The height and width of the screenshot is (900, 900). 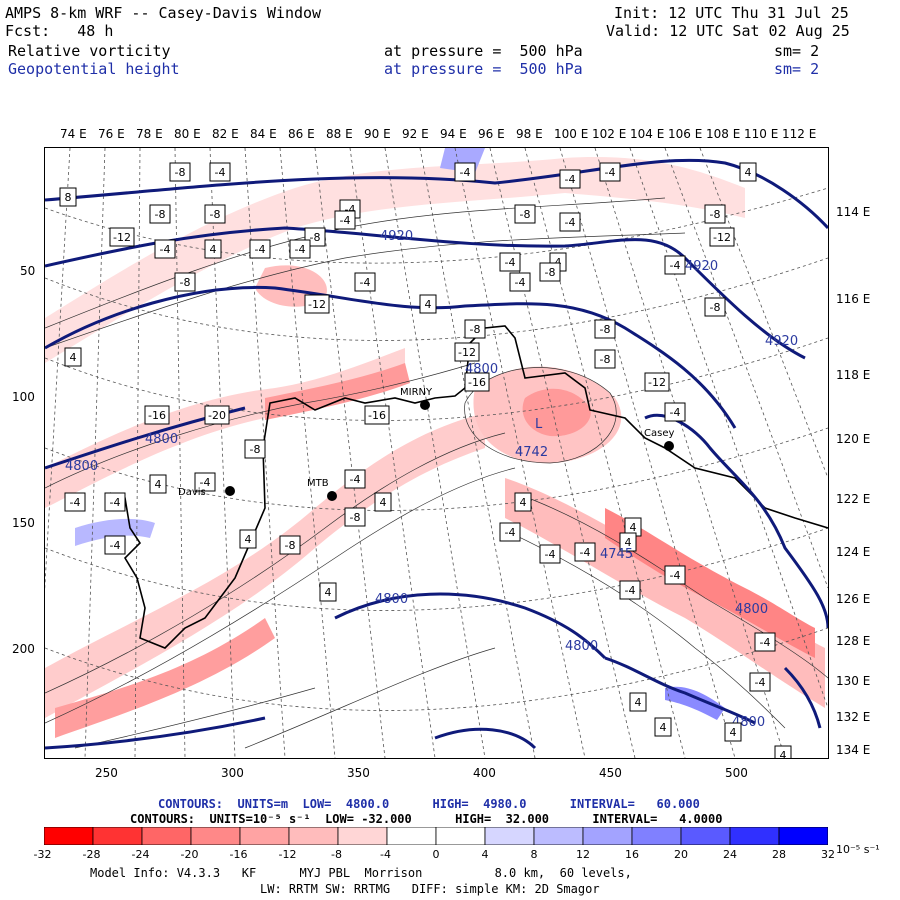 What do you see at coordinates (728, 31) in the screenshot?
I see `valid-time: Valid: 12 UTC Sat 02 Aug 25` at bounding box center [728, 31].